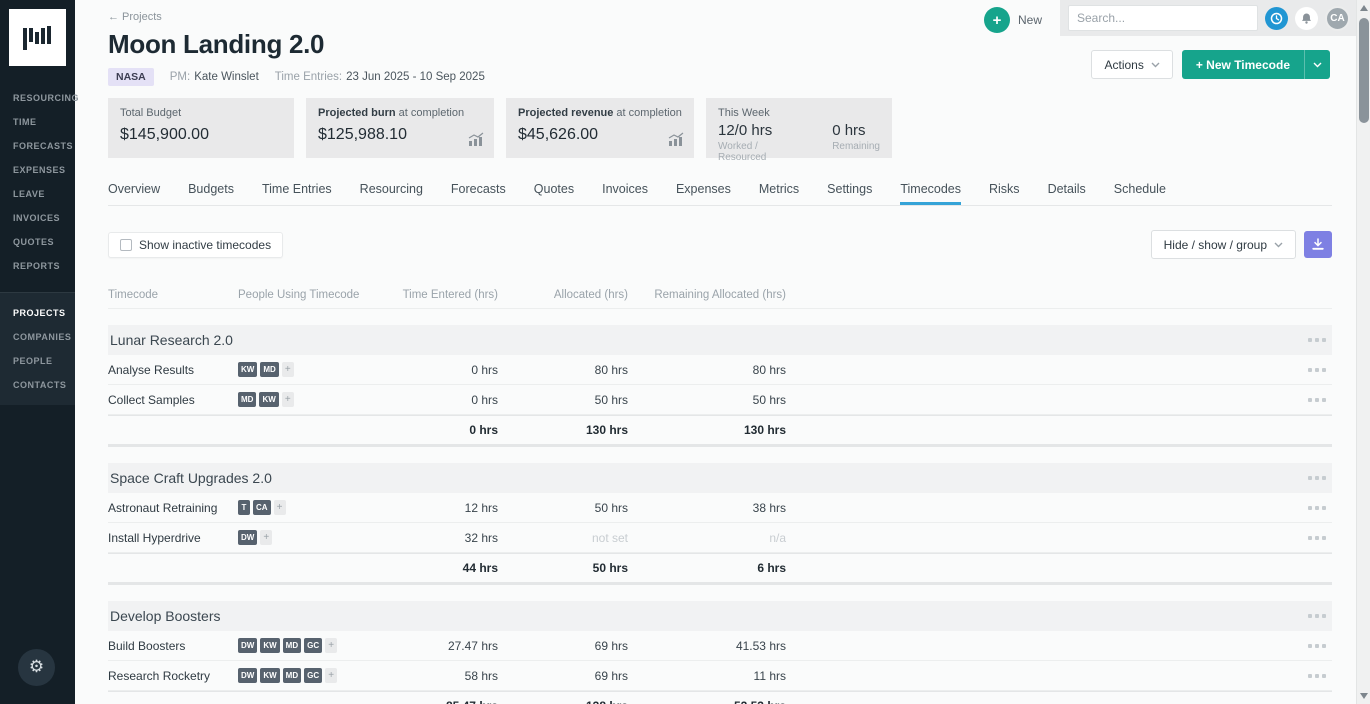 Image resolution: width=1370 pixels, height=704 pixels. What do you see at coordinates (1132, 64) in the screenshot?
I see `actions-dropdown-button: Actions` at bounding box center [1132, 64].